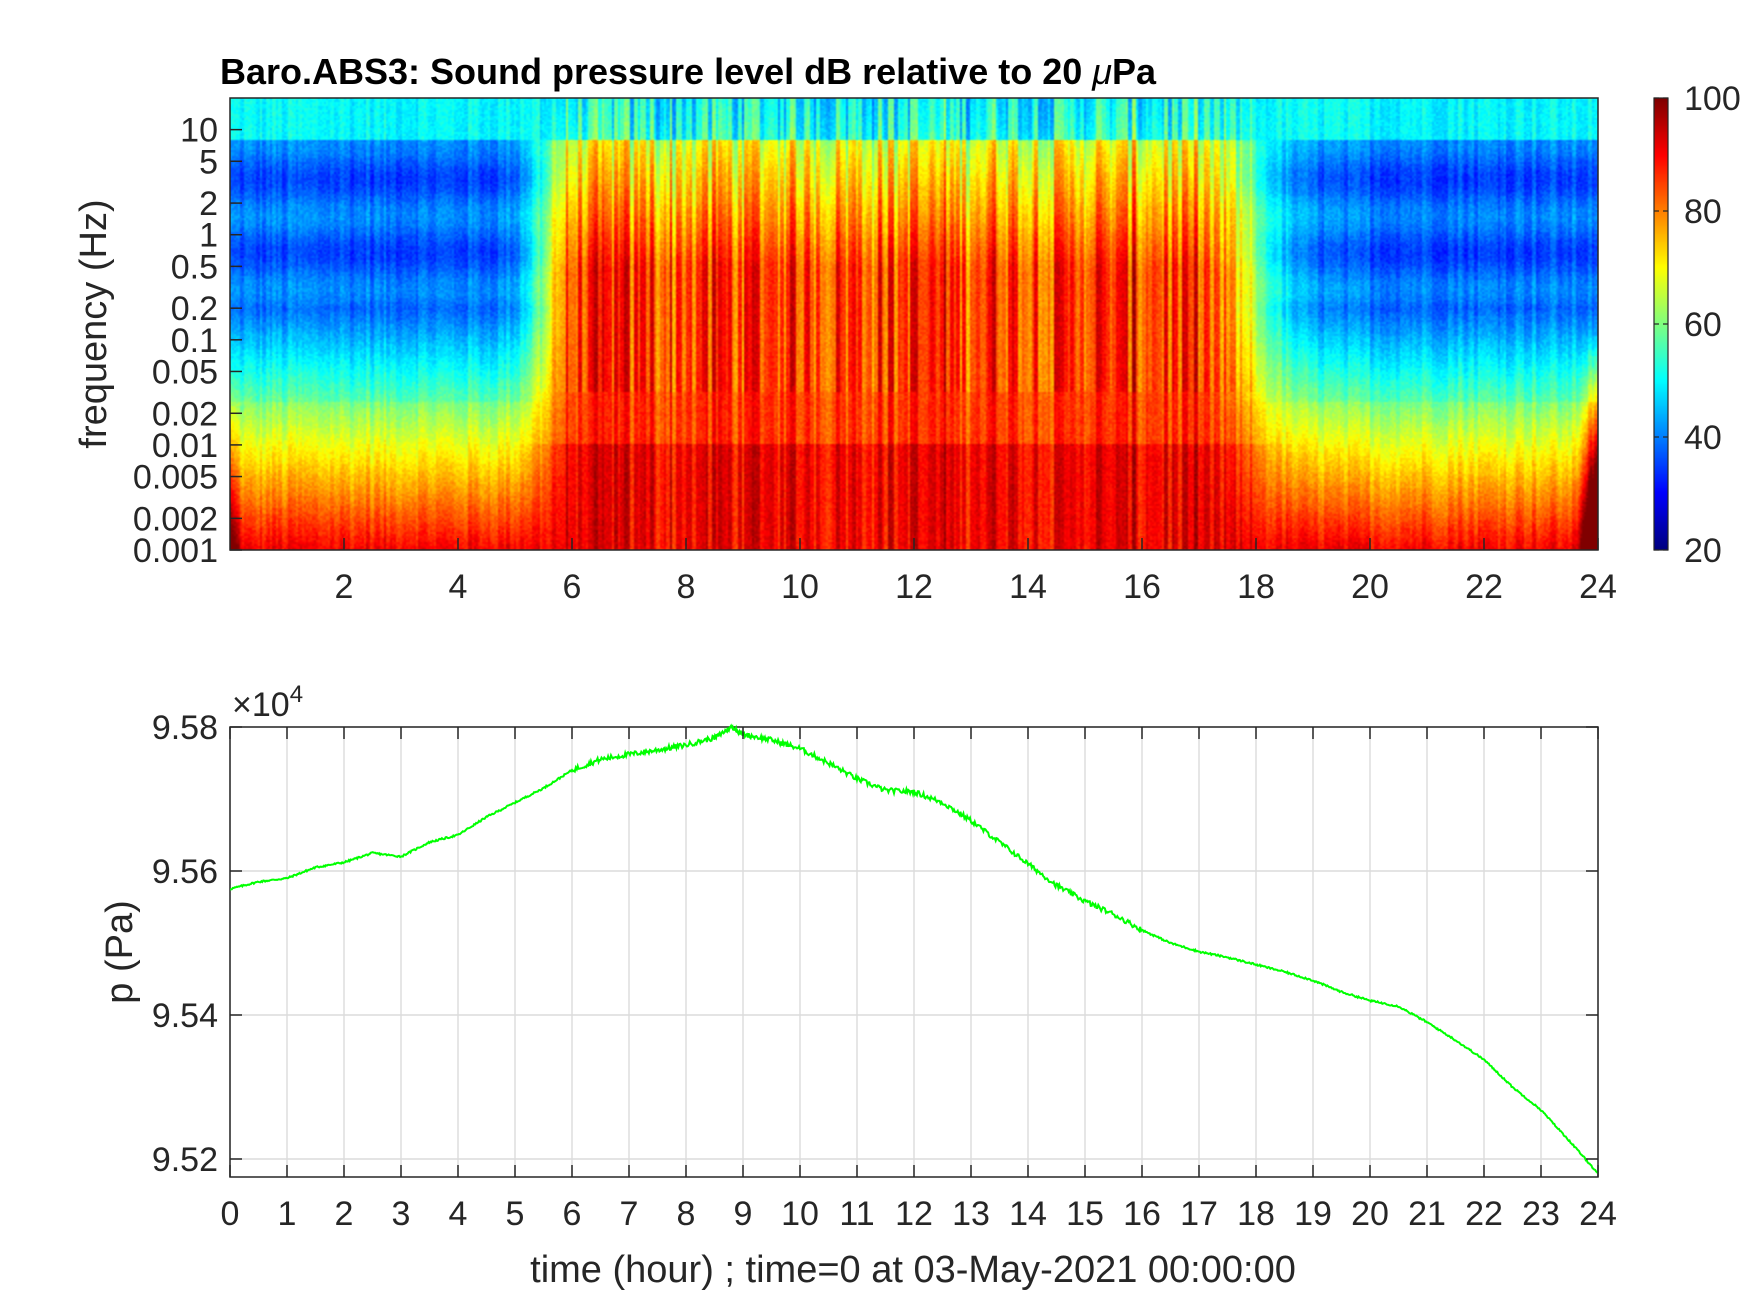 The image size is (1750, 1313). Describe the element at coordinates (185, 446) in the screenshot. I see `spectrogram-y-tick-label: 0.01` at that location.